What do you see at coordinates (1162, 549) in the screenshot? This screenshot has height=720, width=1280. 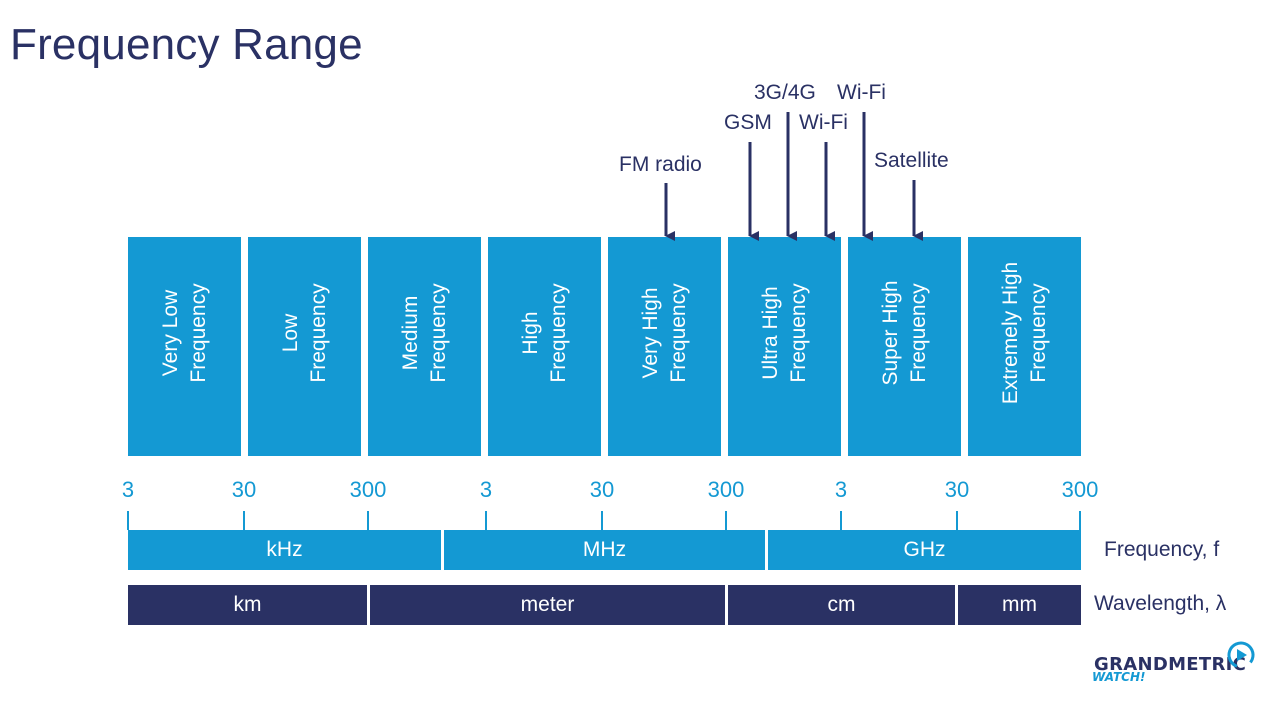 I see `frequency-row-label: Frequency, f` at bounding box center [1162, 549].